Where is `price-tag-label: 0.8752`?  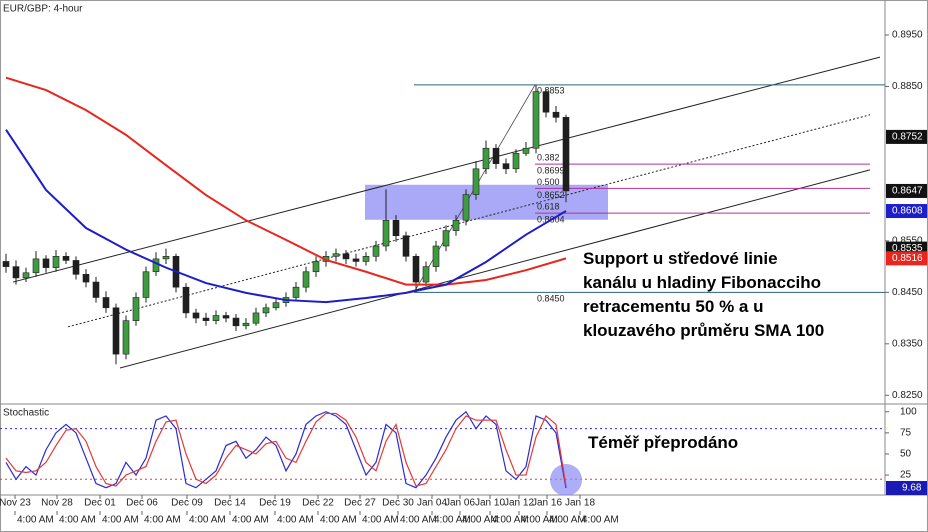
price-tag-label: 0.8752 is located at coordinates (907, 137).